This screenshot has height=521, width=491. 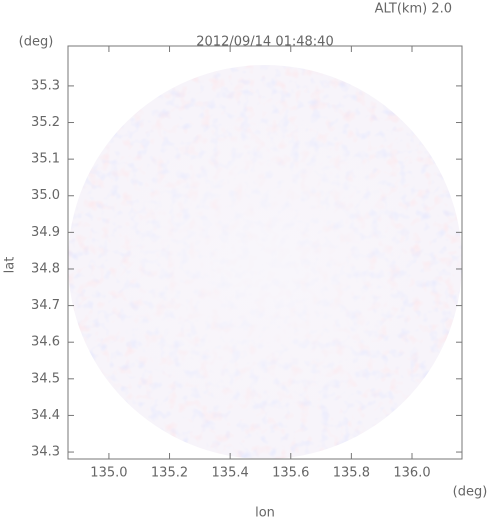 I want to click on y-tick-label: 35.3, so click(x=45, y=85).